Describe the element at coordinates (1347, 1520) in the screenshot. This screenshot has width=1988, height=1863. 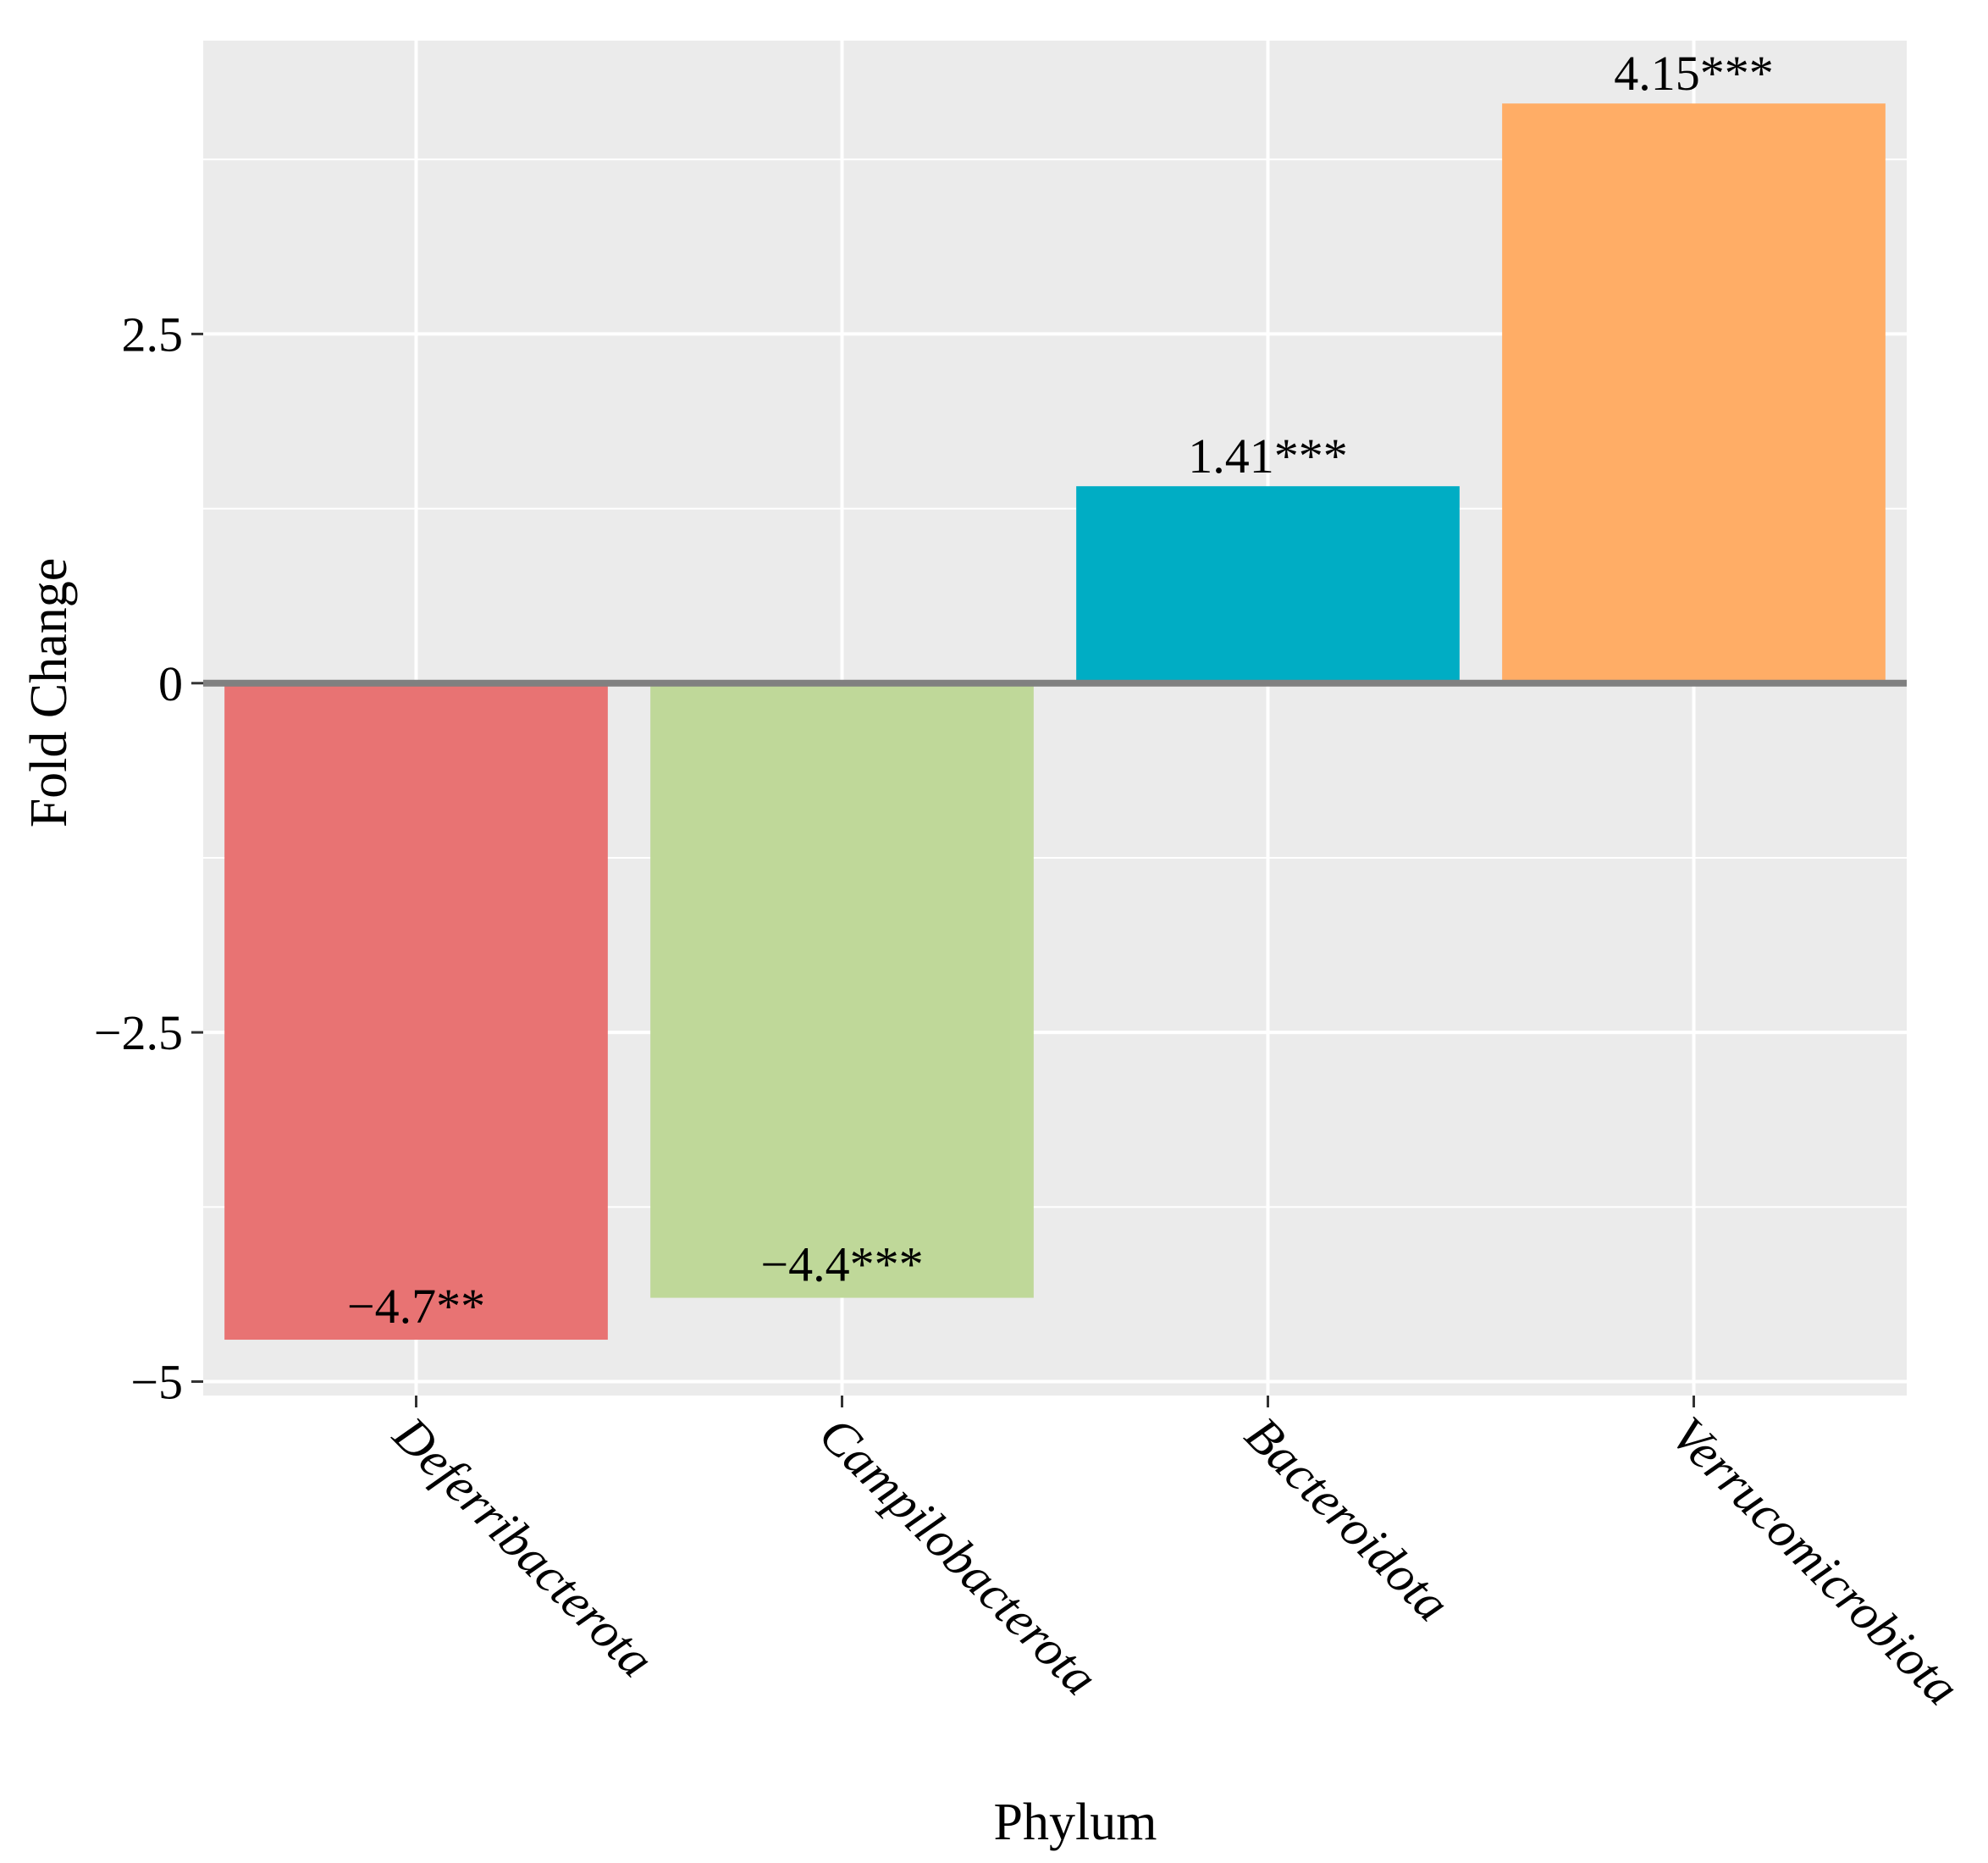
I see `x-tick-label: Bacteroidota` at that location.